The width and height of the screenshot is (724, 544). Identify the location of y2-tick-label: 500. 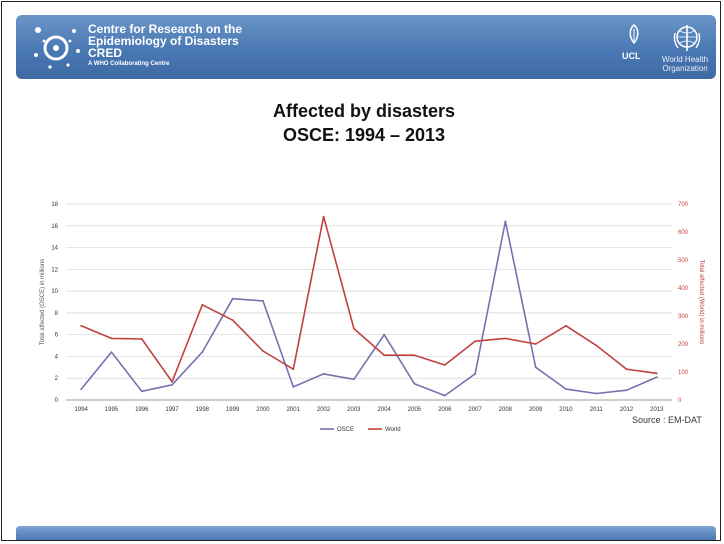
(683, 261).